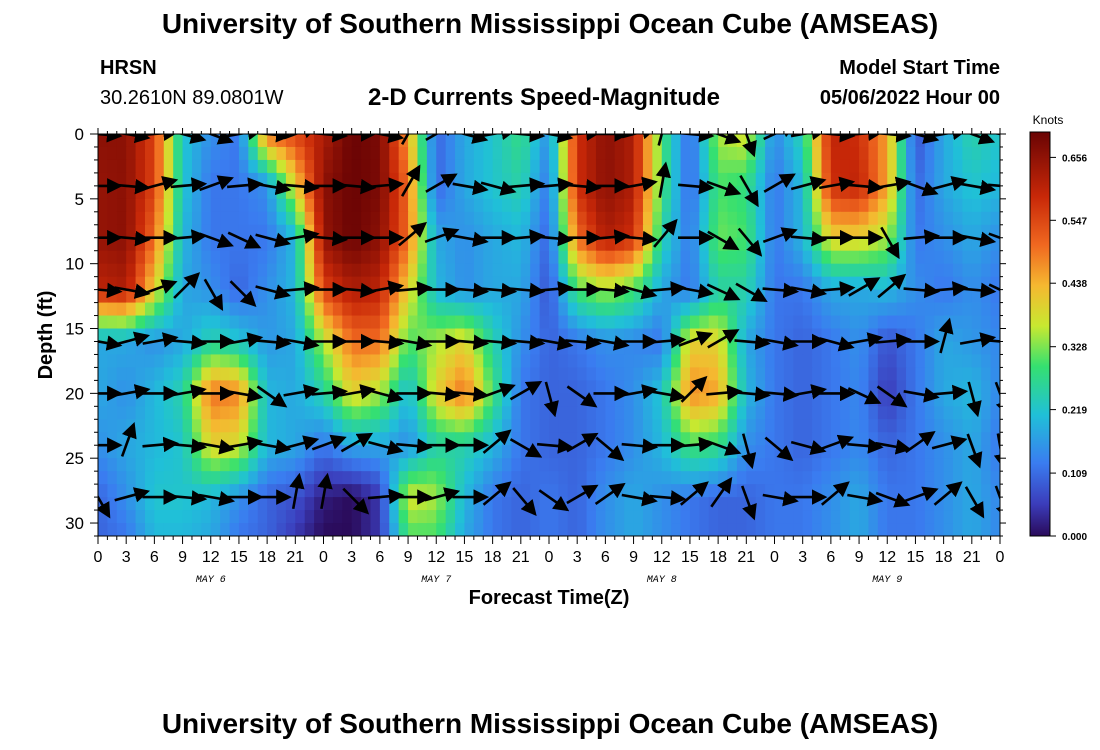 This screenshot has width=1100, height=750. What do you see at coordinates (690, 557) in the screenshot?
I see `x-tick-label: 15` at bounding box center [690, 557].